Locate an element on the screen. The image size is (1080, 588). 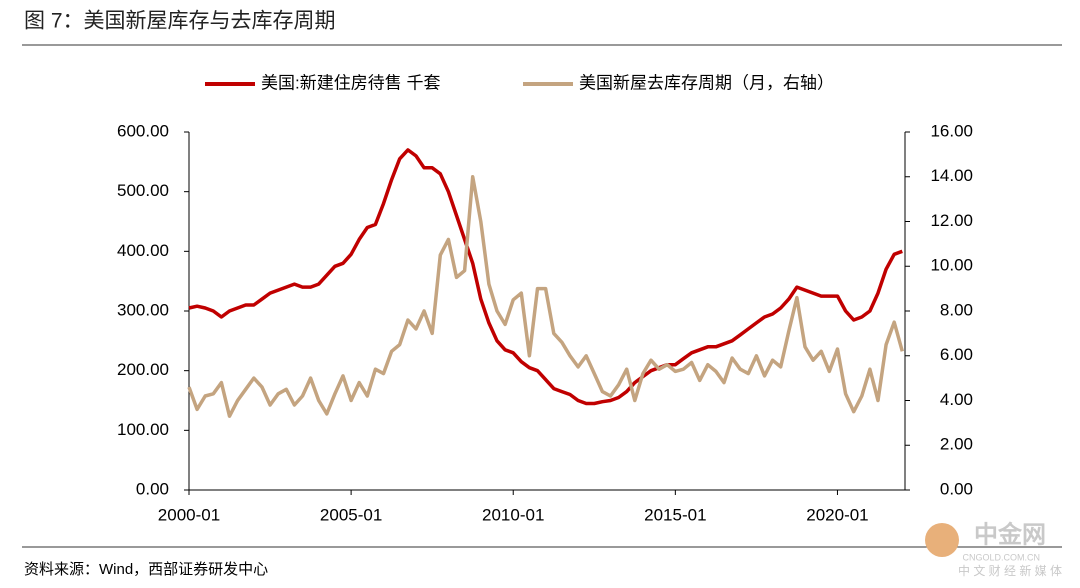
y-tick-label: 100.00 is located at coordinates (143, 429).